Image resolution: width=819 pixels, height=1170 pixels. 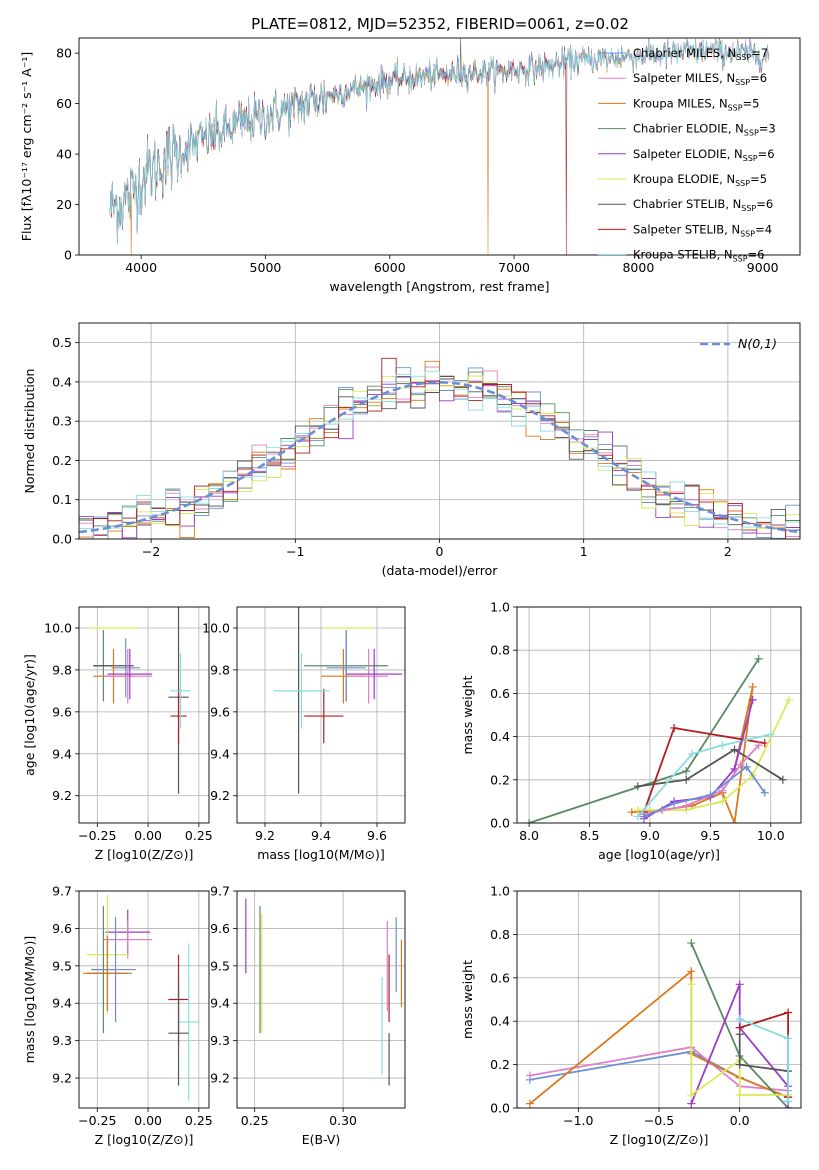 What do you see at coordinates (467, 714) in the screenshot?
I see `y-axis-label: mass weight` at bounding box center [467, 714].